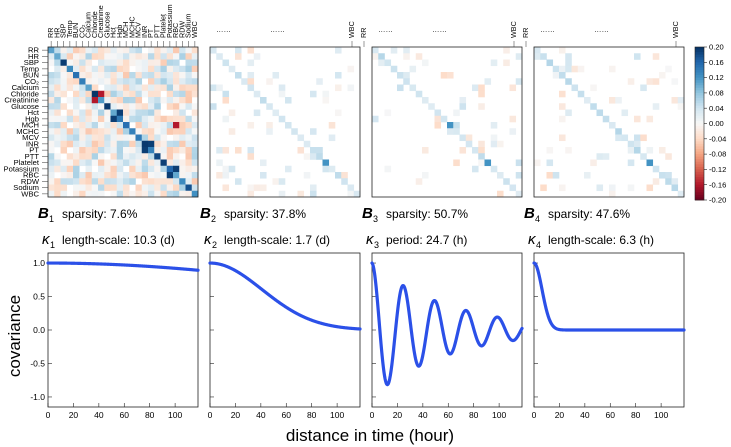 The width and height of the screenshot is (731, 447). I want to click on row-label: RDW, so click(30, 181).